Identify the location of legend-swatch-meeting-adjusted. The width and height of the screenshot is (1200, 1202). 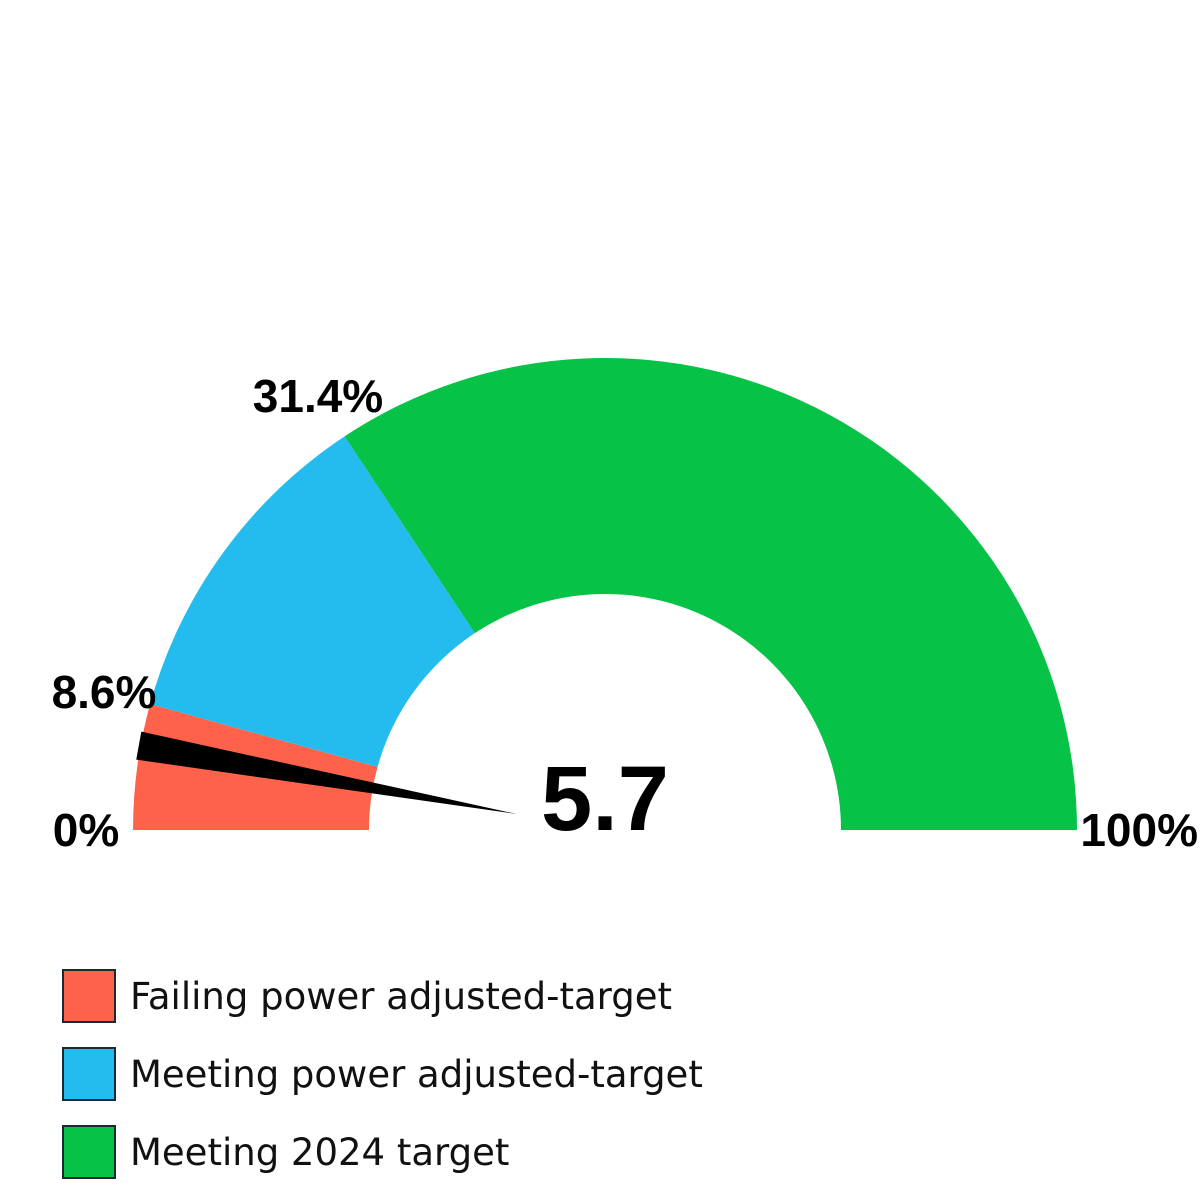
(89, 1074).